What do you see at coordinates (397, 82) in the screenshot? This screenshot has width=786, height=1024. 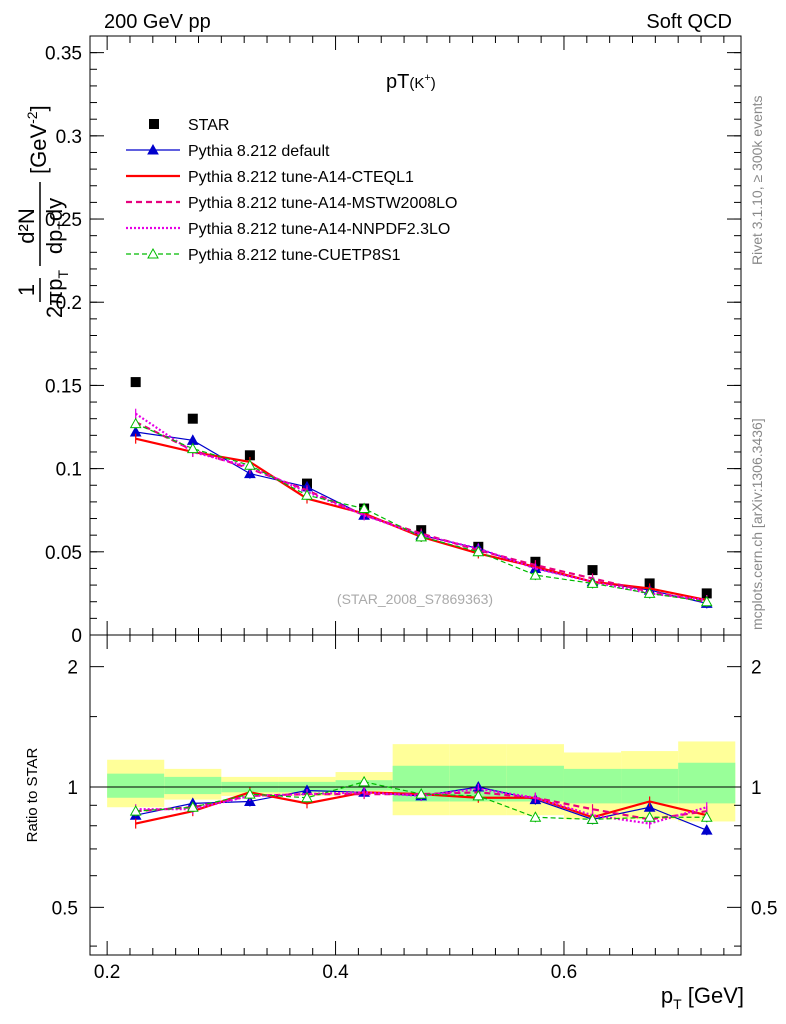 I see `chart-title-main: pT` at bounding box center [397, 82].